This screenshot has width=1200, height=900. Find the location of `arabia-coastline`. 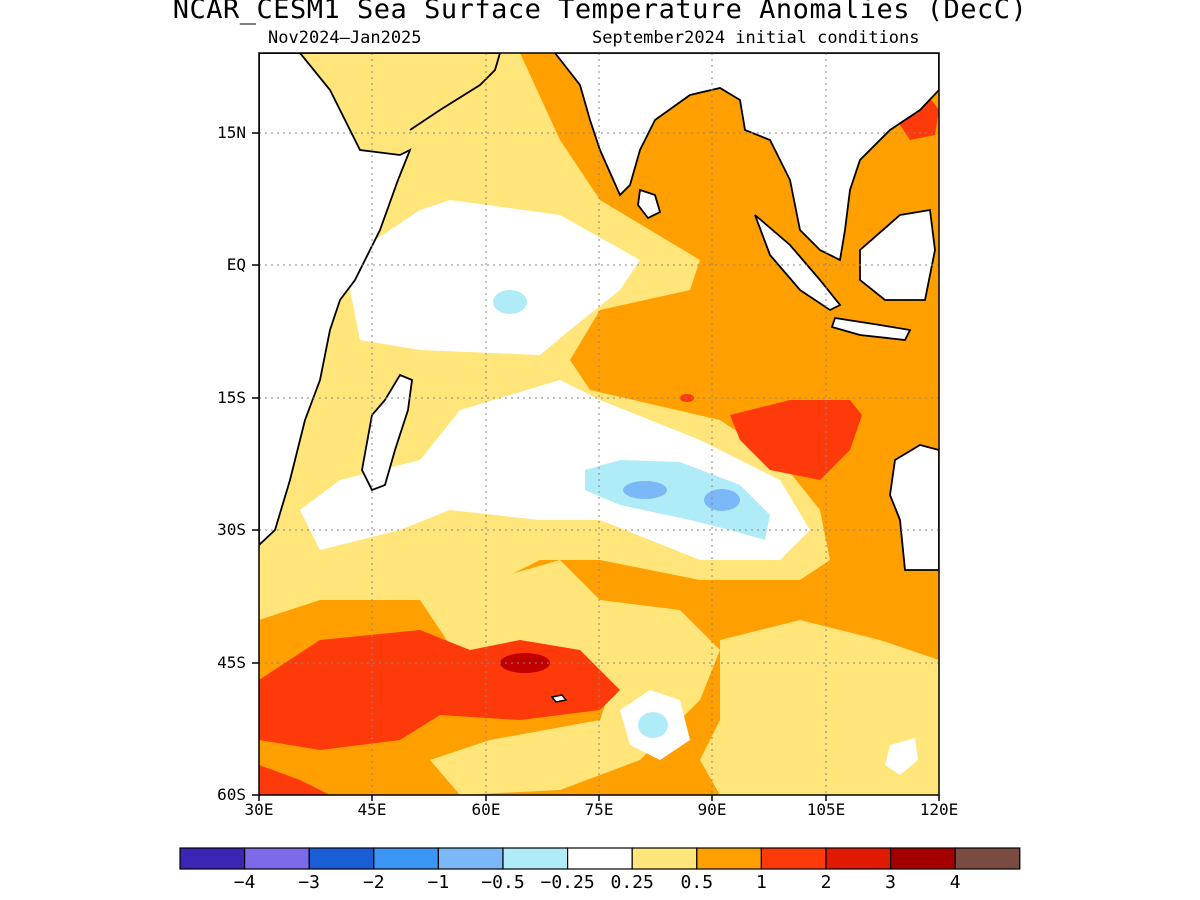

arabia-coastline is located at coordinates (380, 92).